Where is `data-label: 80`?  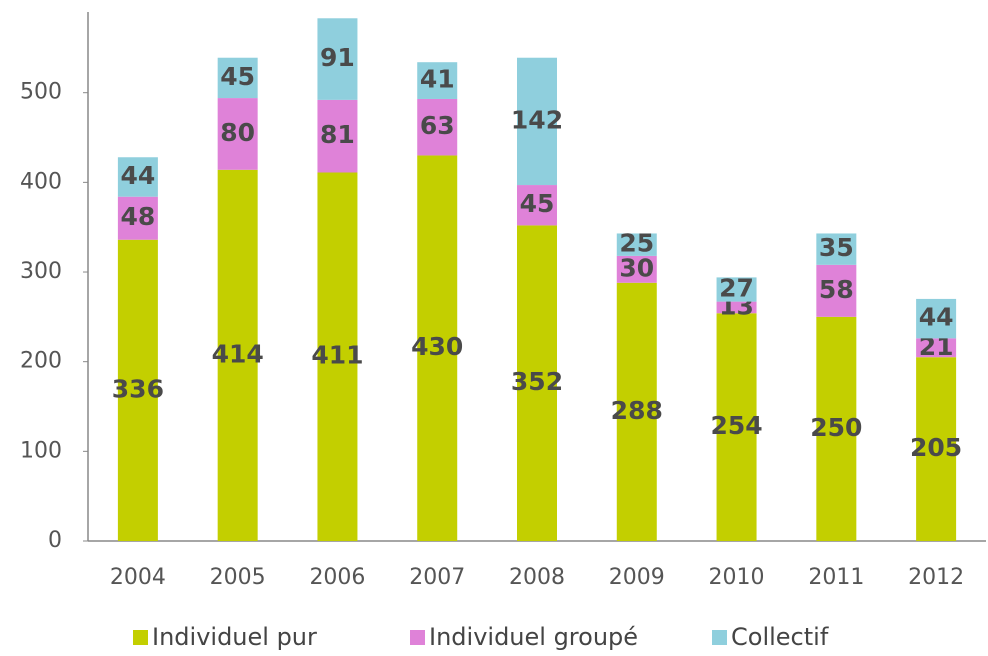 data-label: 80 is located at coordinates (237, 132).